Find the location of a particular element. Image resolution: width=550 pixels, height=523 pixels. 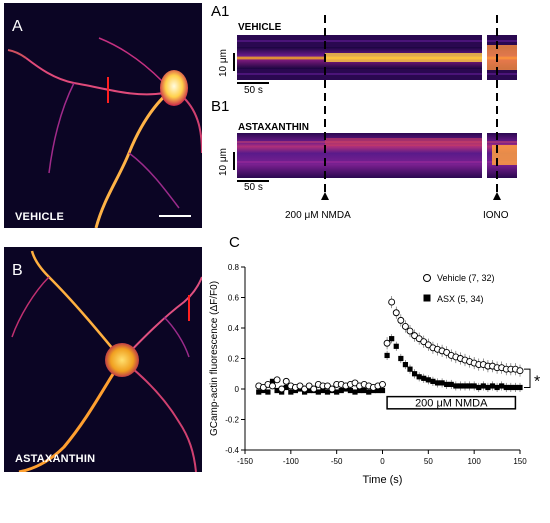

panel-a-caption: VEHICLE is located at coordinates (40, 217).